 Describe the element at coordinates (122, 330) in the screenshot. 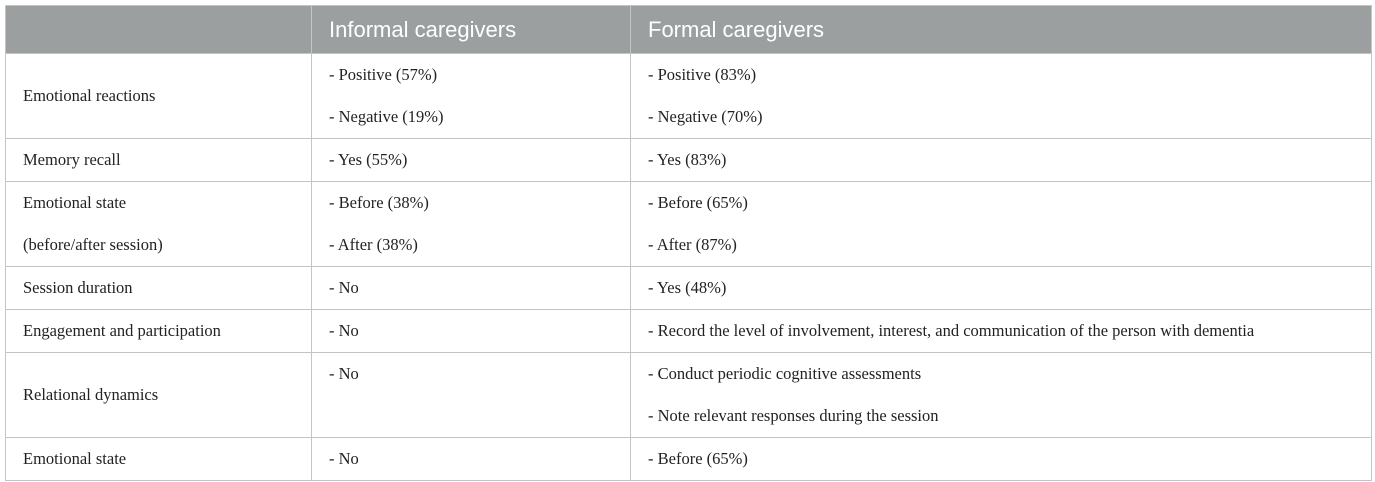

I see `cell-line: Engagement and participation` at that location.